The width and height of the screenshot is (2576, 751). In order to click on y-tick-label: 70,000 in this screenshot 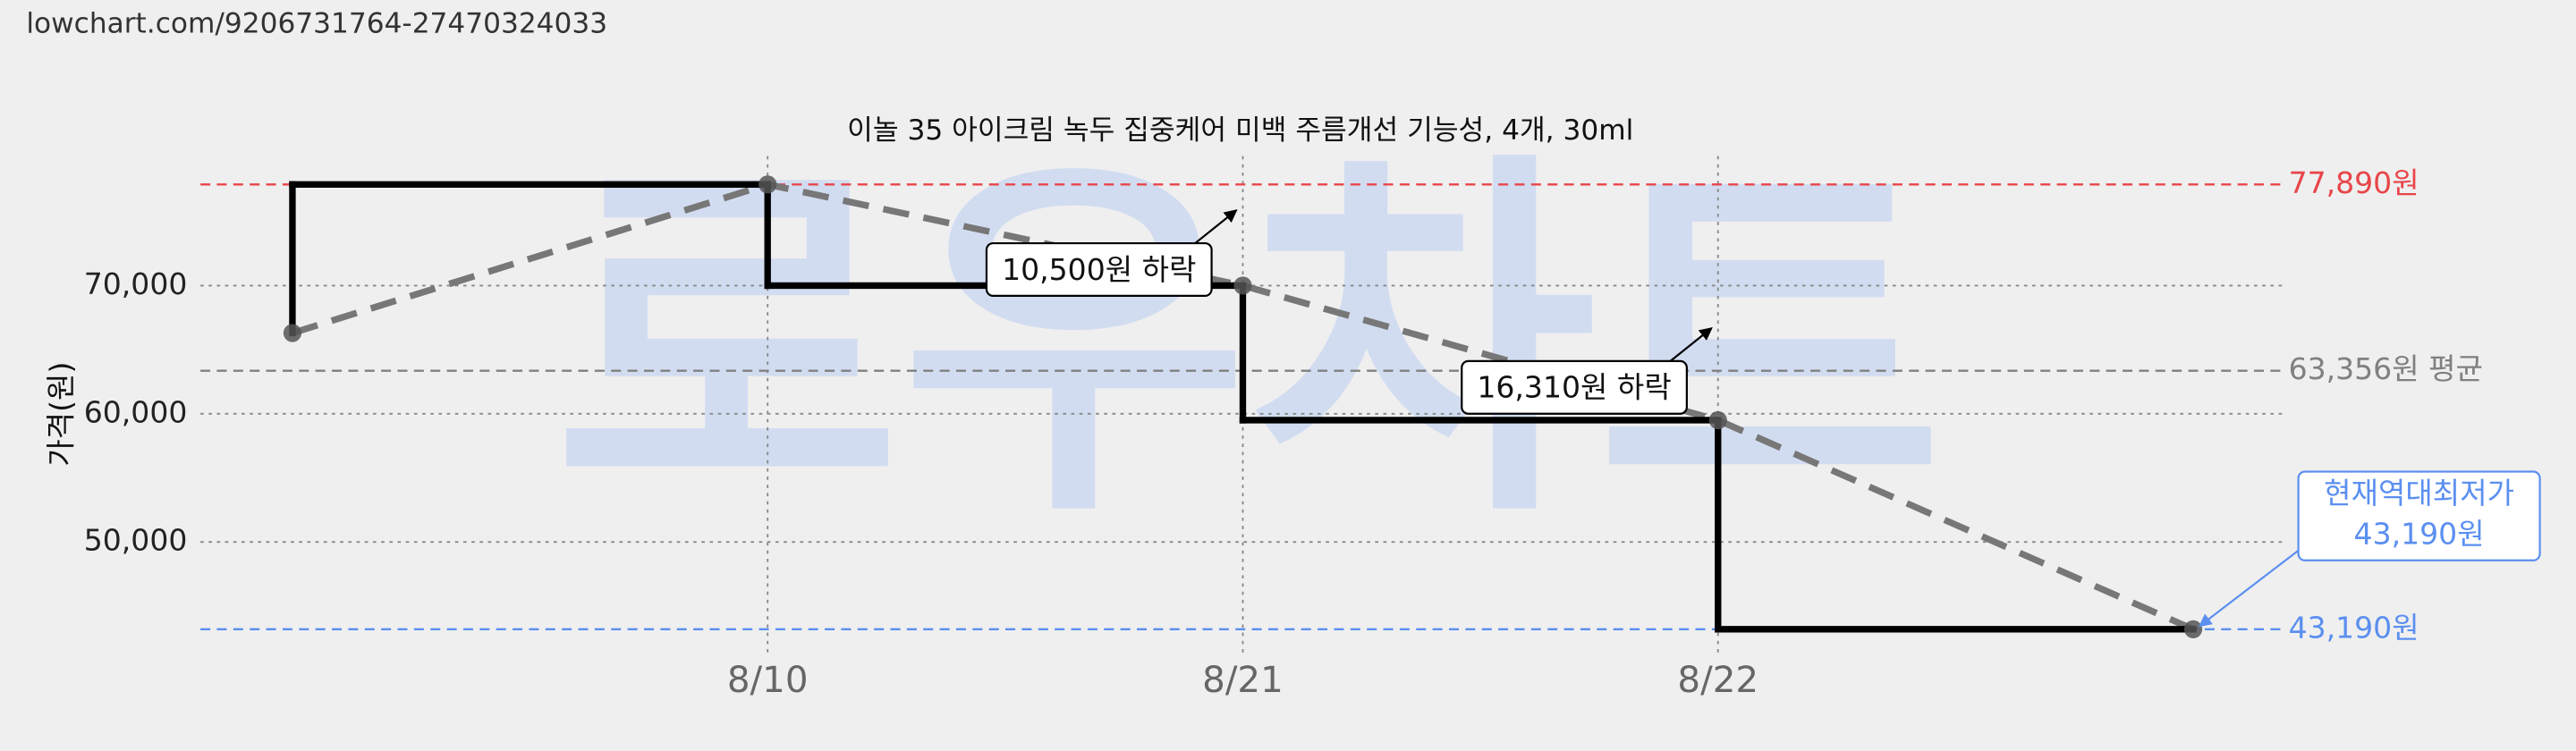, I will do `click(136, 283)`.